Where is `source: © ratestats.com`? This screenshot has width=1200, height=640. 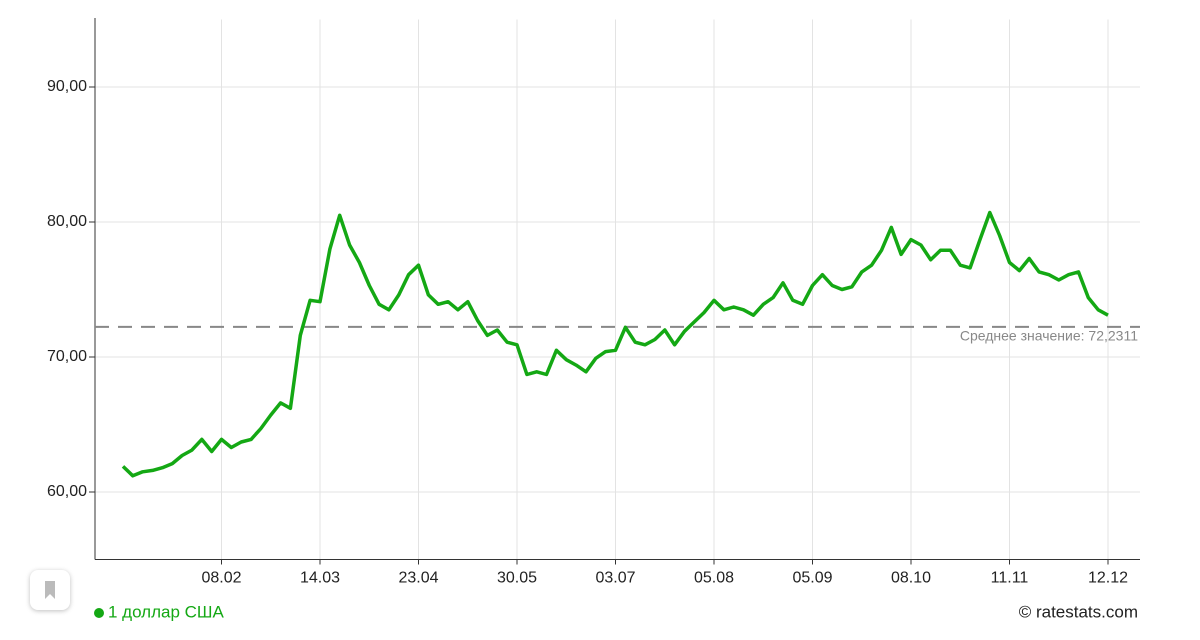
source: © ratestats.com is located at coordinates (1078, 611).